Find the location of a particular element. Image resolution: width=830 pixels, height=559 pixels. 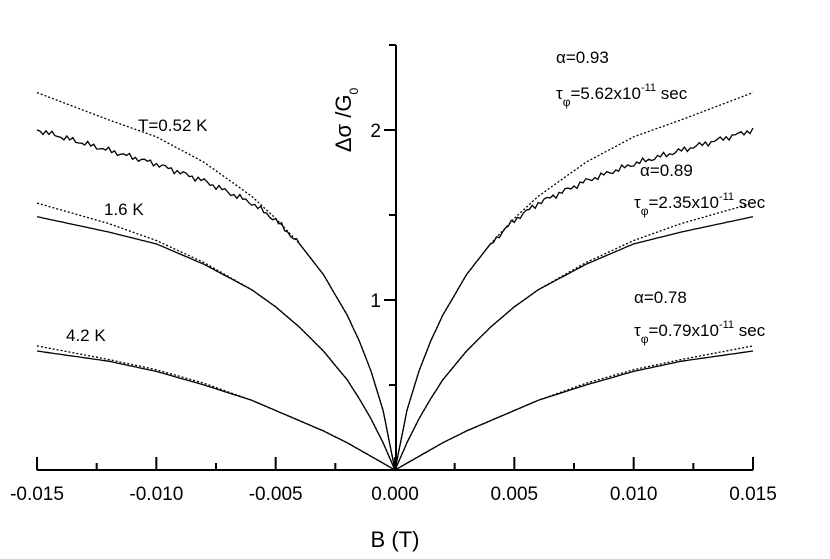

label-temp-052: T=0.52 K is located at coordinates (173, 125).